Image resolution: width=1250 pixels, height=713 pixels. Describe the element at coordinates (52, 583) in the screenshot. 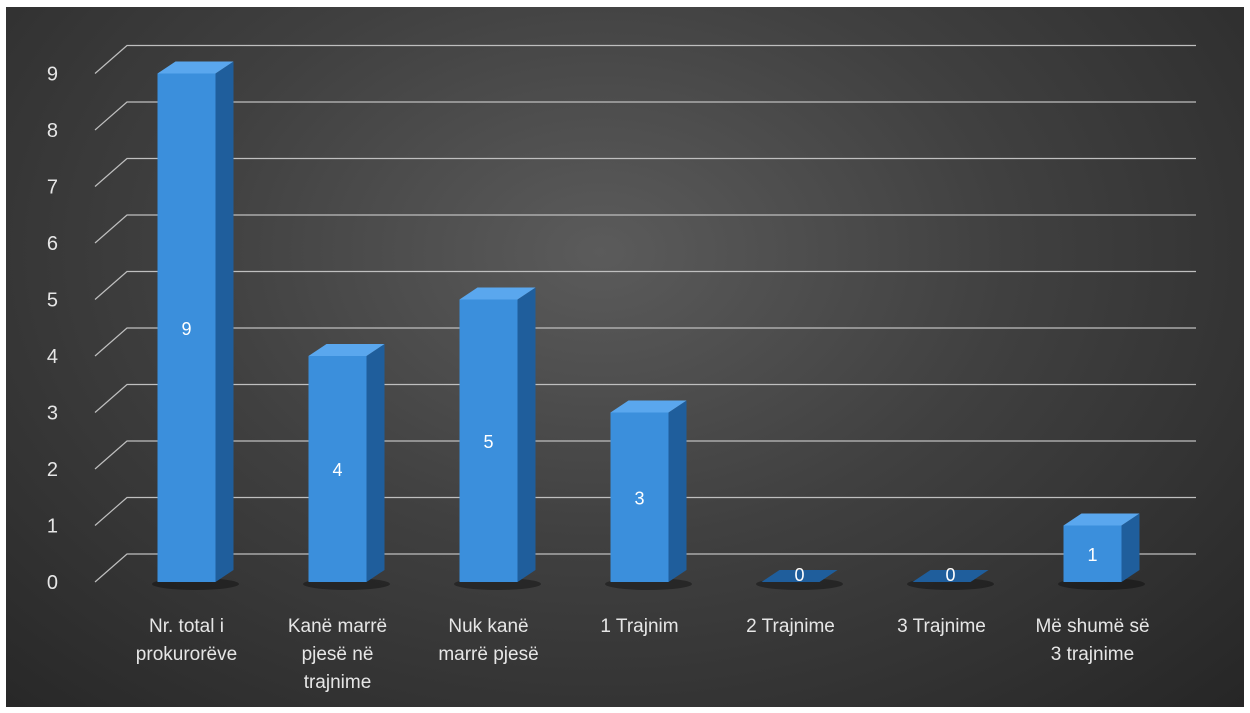

I see `y-tick-label: 0` at that location.